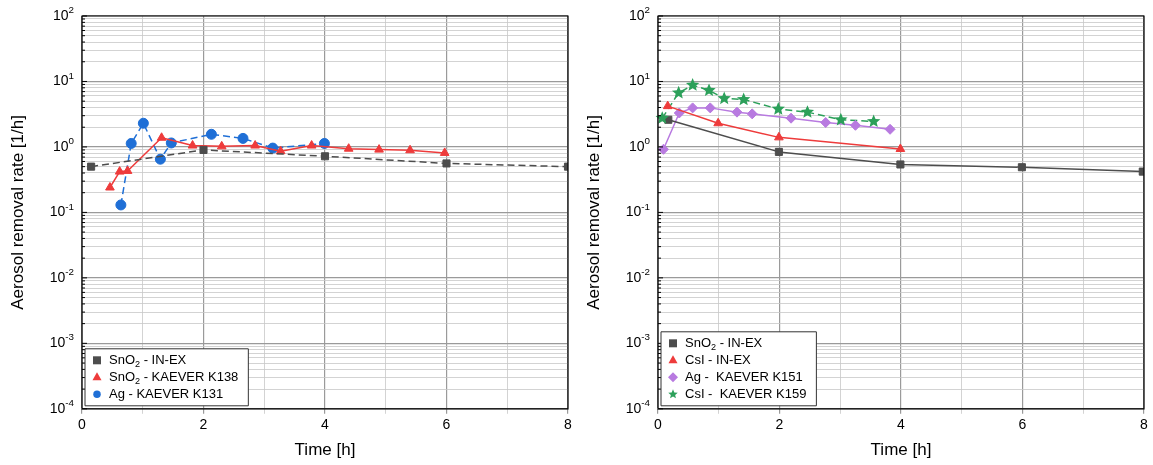 The height and width of the screenshot is (465, 1153). Describe the element at coordinates (718, 359) in the screenshot. I see `legend-label: CsI - IN-EX` at that location.